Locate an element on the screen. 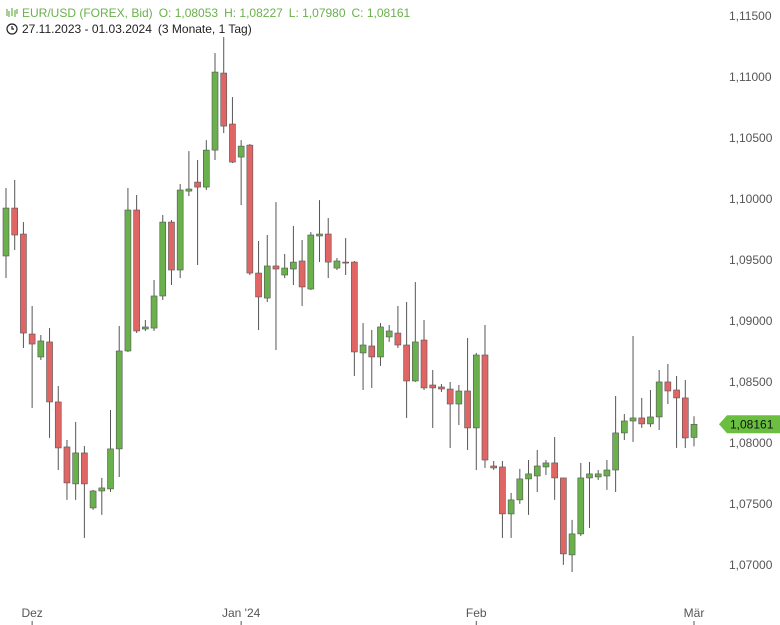 Image resolution: width=780 pixels, height=625 pixels. period: (3 Monate, 1 Tag) is located at coordinates (204, 29).